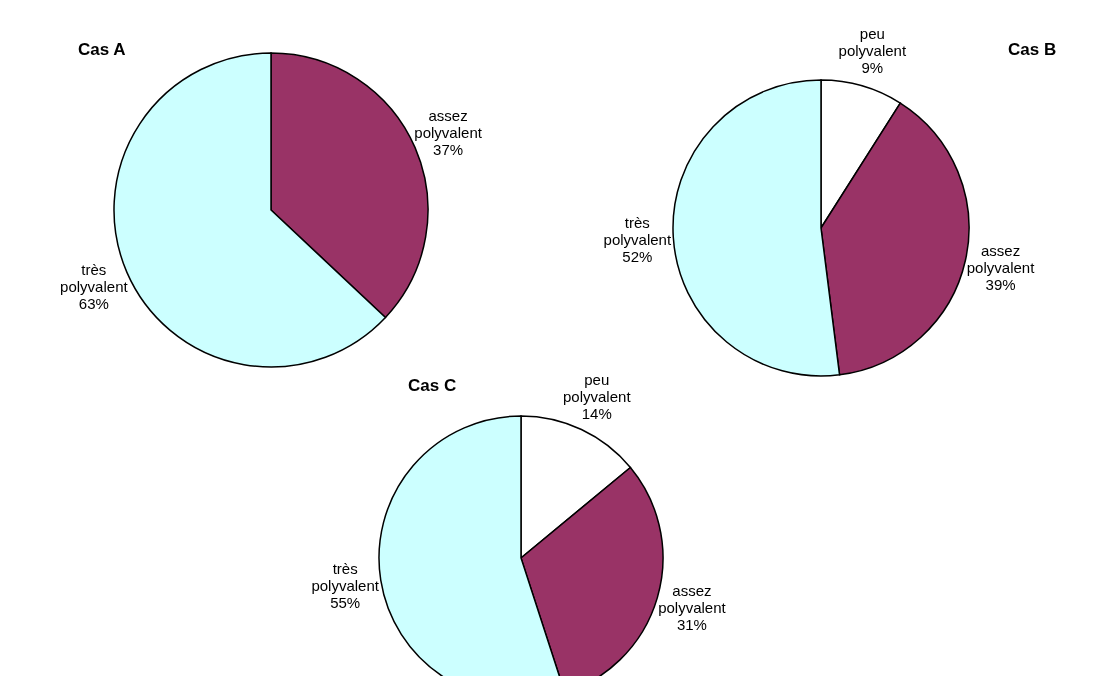 This screenshot has height=684, width=1119. What do you see at coordinates (432, 386) in the screenshot?
I see `chart-title: Cas C` at bounding box center [432, 386].